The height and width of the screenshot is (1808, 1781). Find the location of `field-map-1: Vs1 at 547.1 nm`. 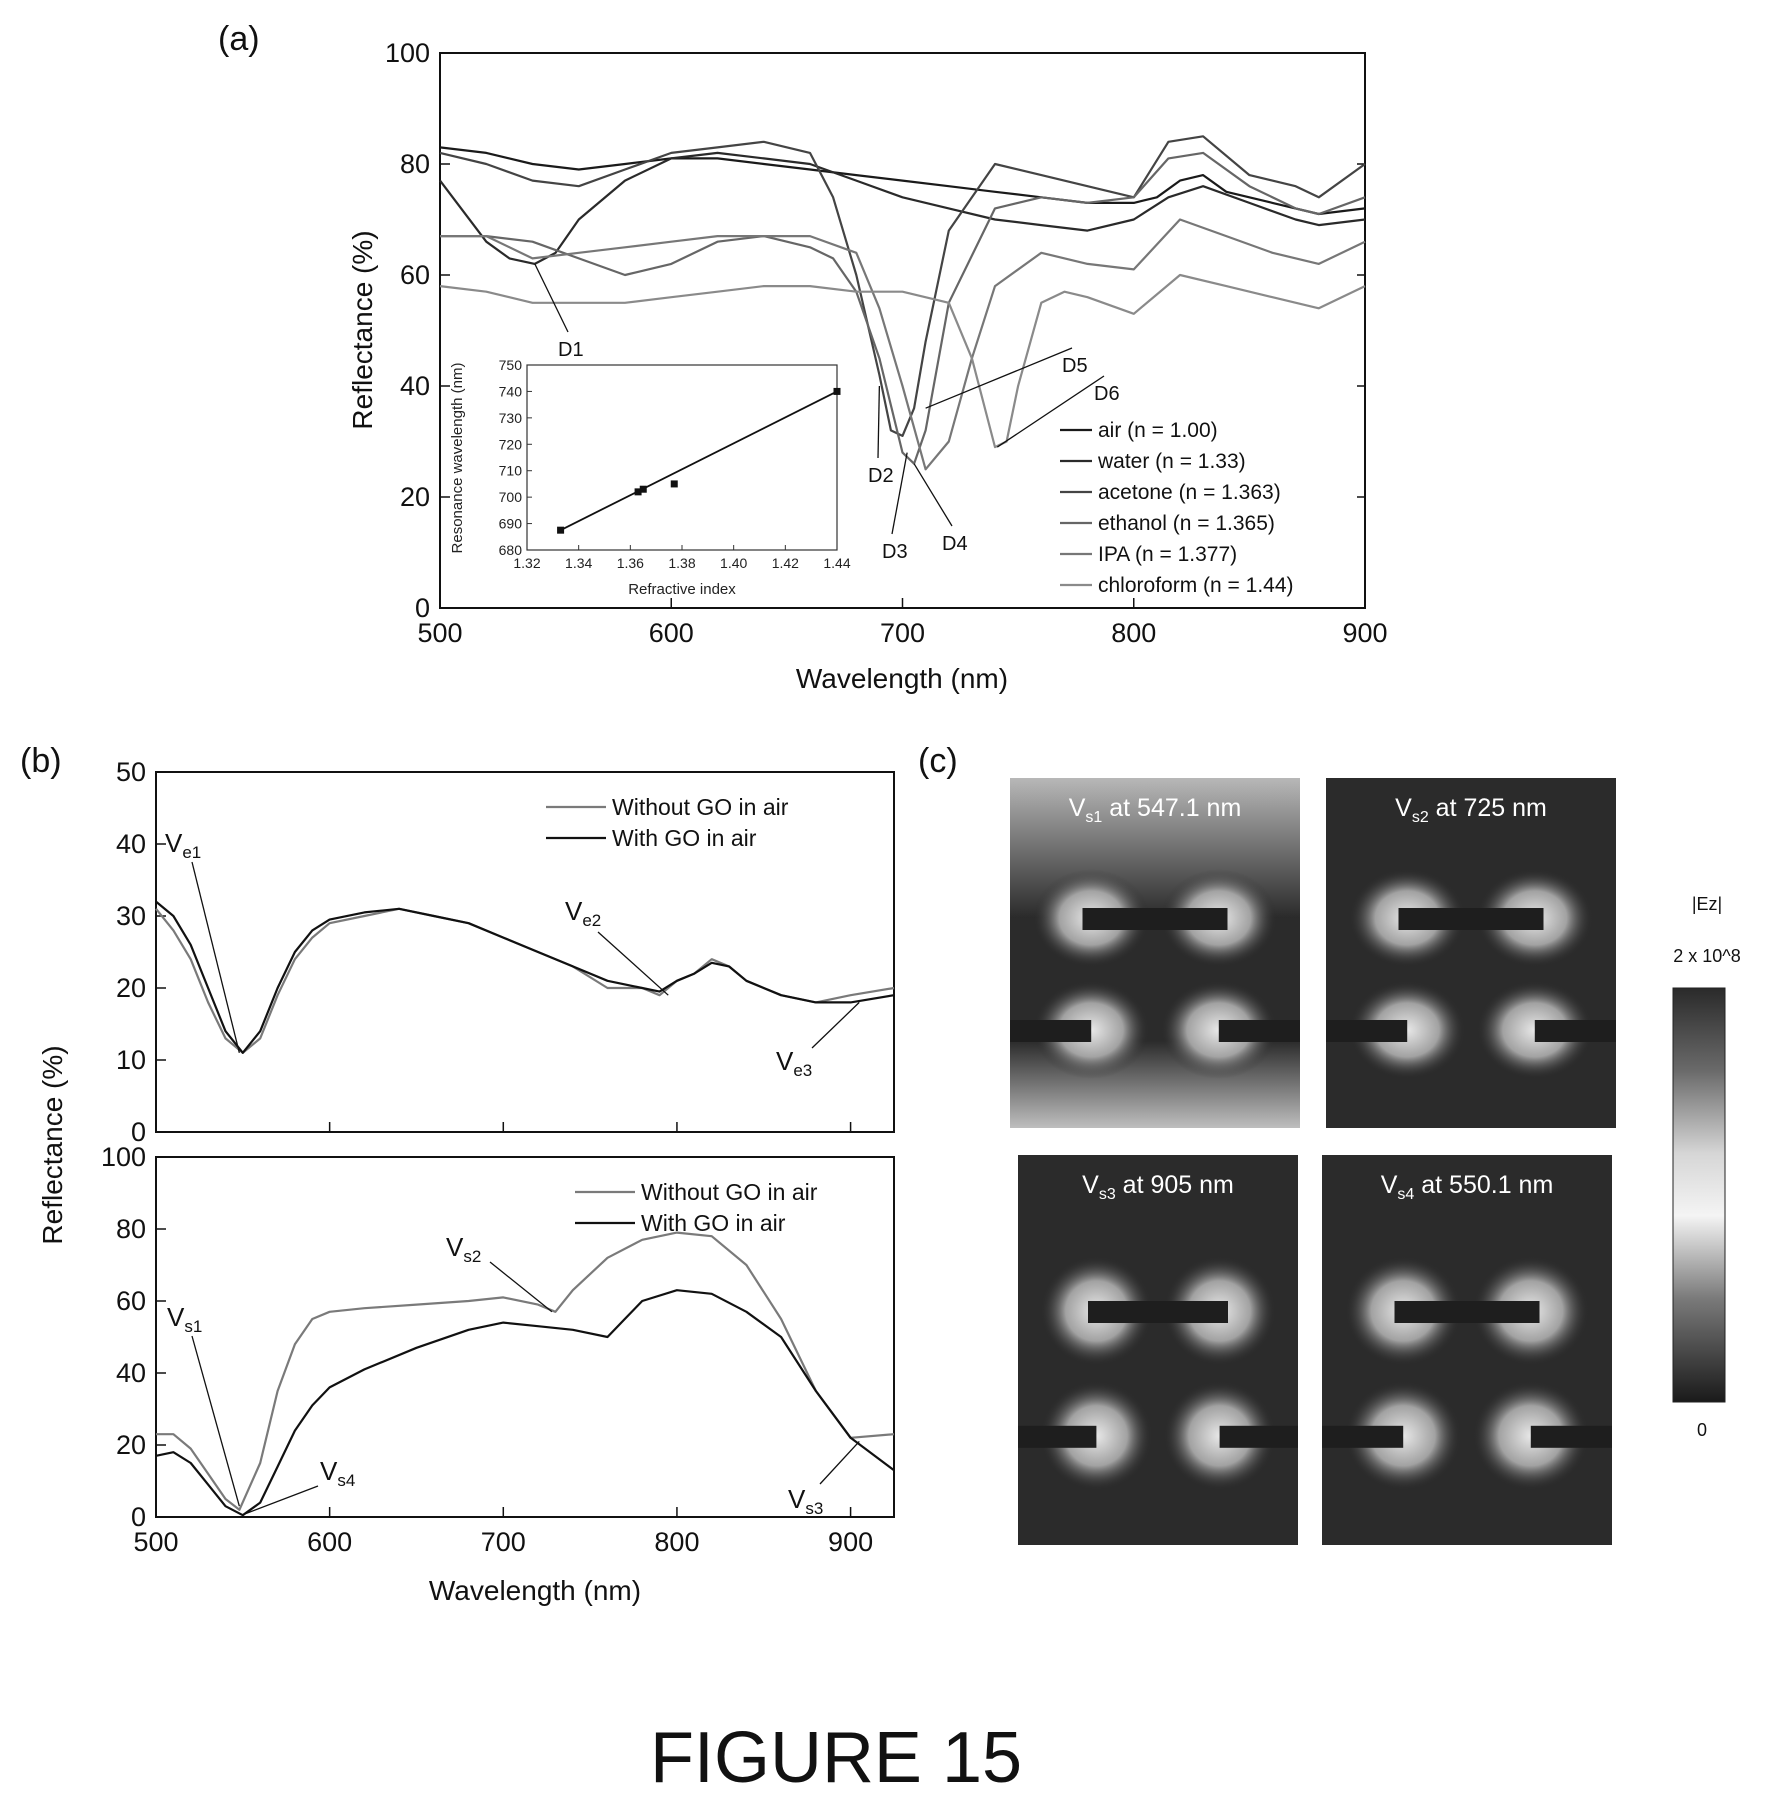

field-map-1: Vs1 at 547.1 nm is located at coordinates (1155, 953).